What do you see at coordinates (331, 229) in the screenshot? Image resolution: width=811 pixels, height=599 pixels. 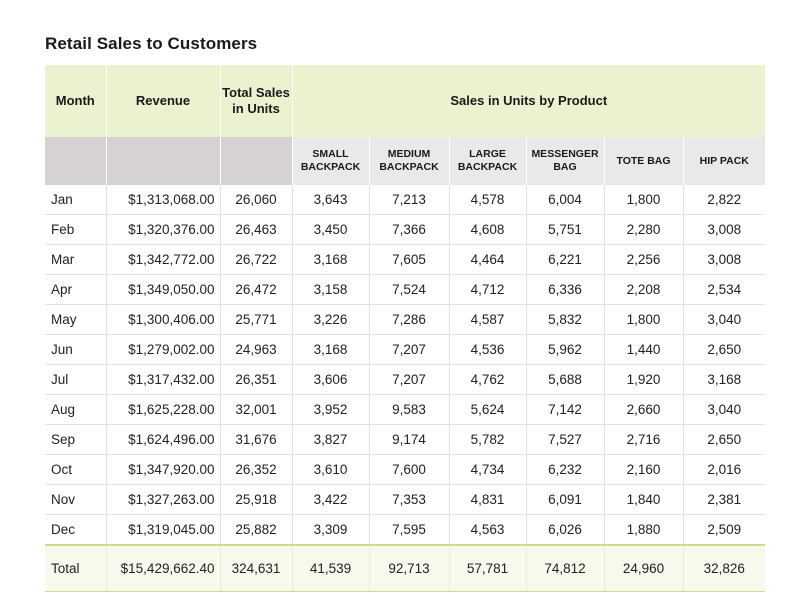 I see `product-units-cell: 3,450` at bounding box center [331, 229].